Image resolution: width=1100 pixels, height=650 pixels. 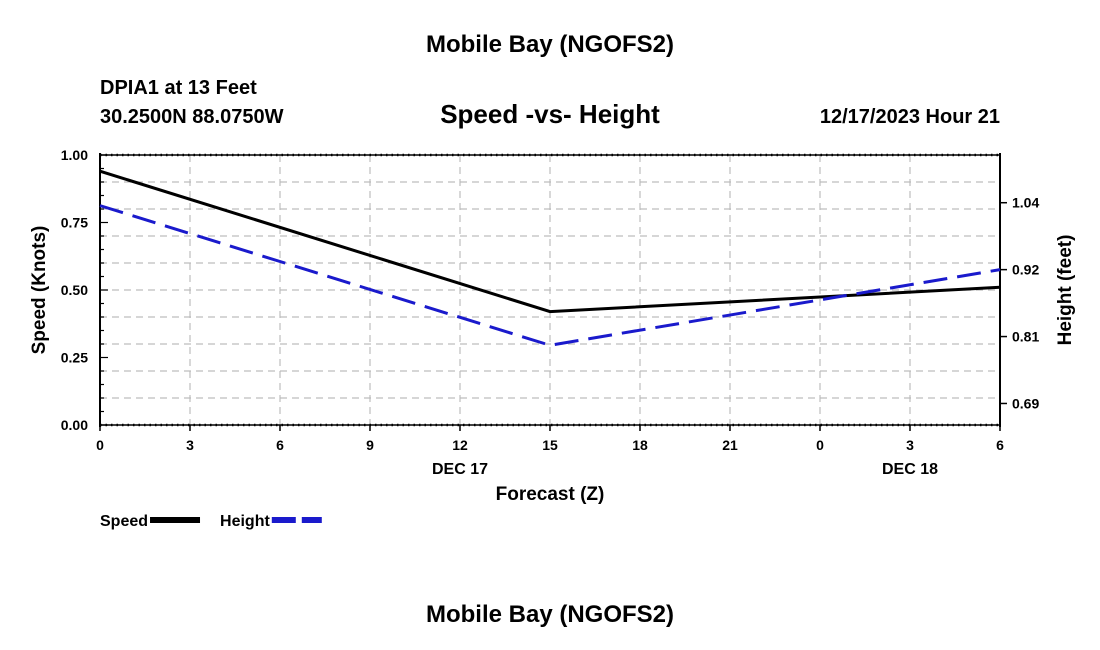 What do you see at coordinates (192, 117) in the screenshot?
I see `station-coordinates: 30.2500N 88.0750W` at bounding box center [192, 117].